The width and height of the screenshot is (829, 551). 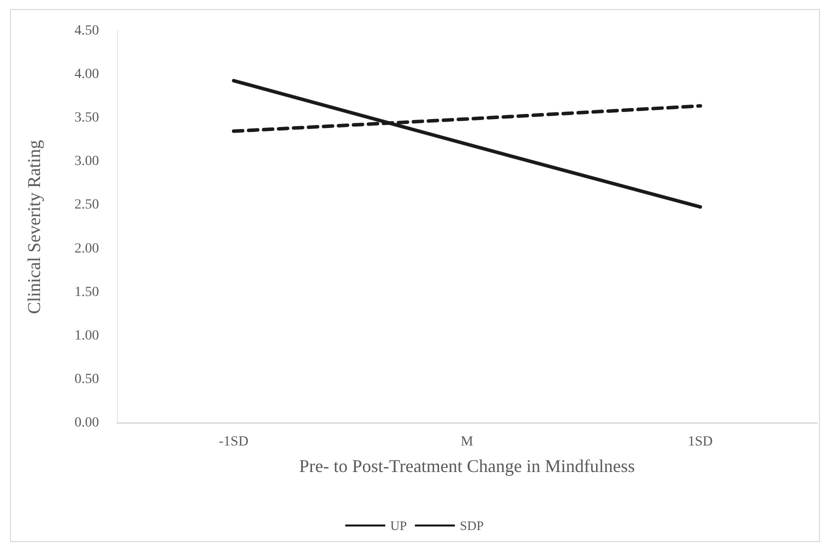 What do you see at coordinates (34, 227) in the screenshot?
I see `y-axis-title: Clinical Severity Rating` at bounding box center [34, 227].